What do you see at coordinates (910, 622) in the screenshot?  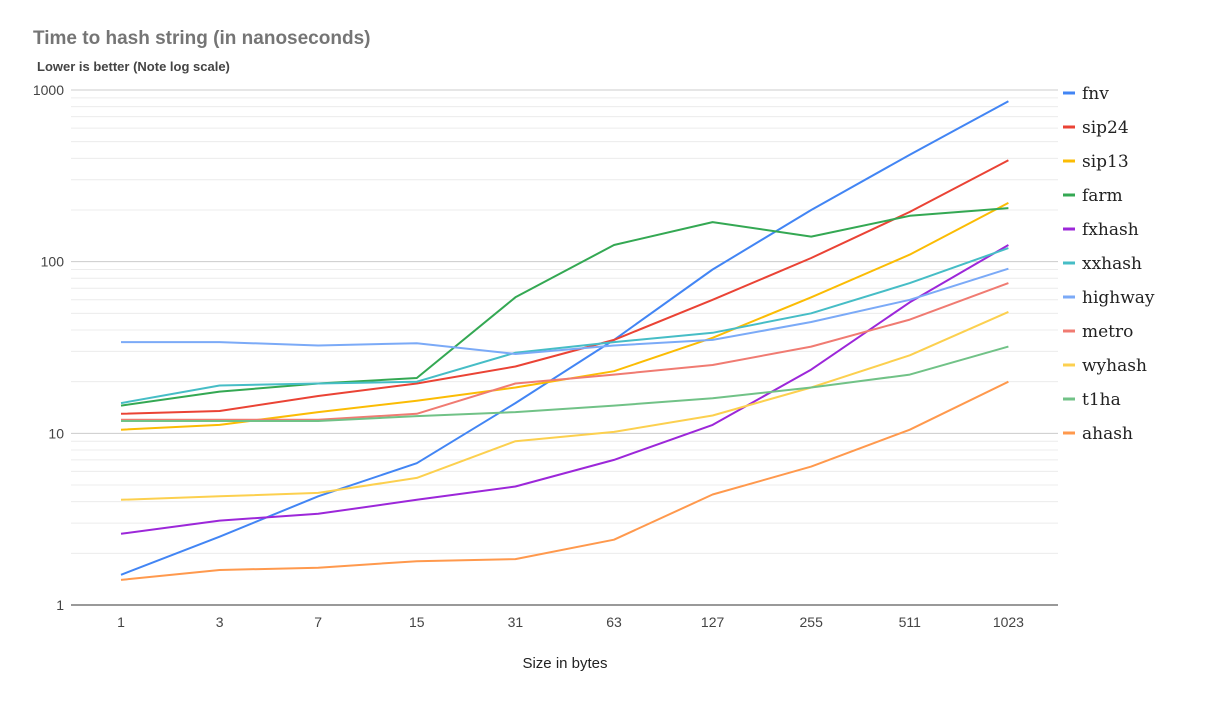 I see `x-tick-label: 511` at bounding box center [910, 622].